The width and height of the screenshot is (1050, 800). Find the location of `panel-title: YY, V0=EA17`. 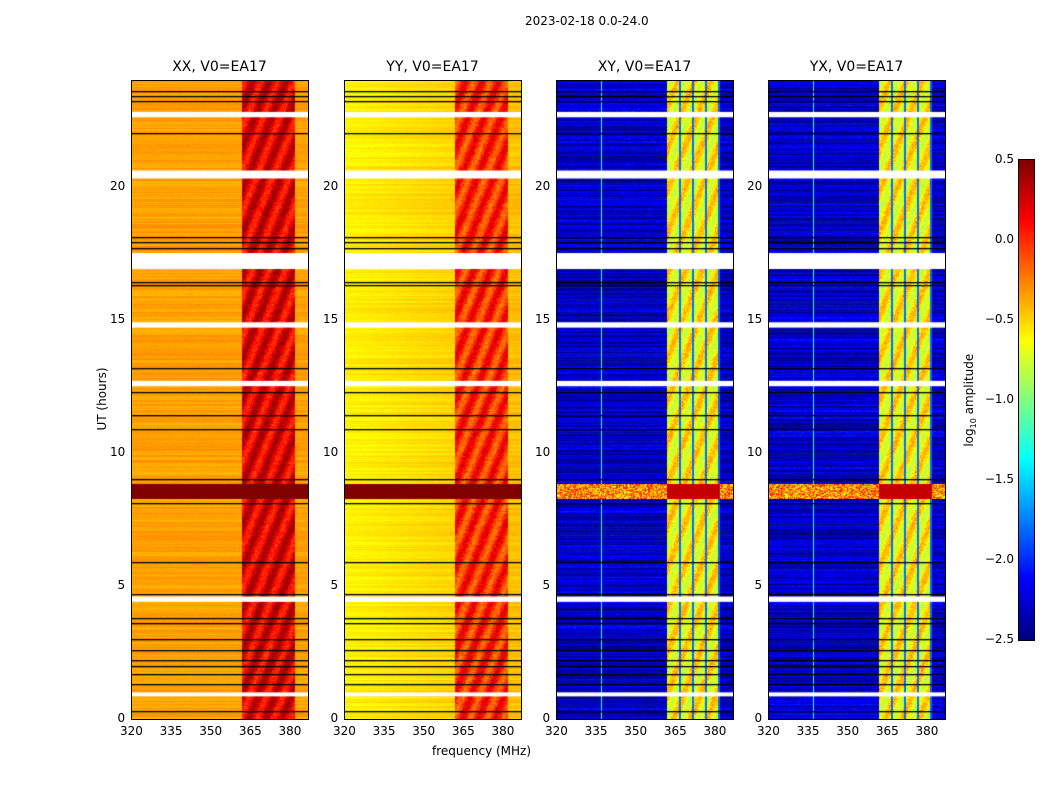

panel-title: YY, V0=EA17 is located at coordinates (432, 67).